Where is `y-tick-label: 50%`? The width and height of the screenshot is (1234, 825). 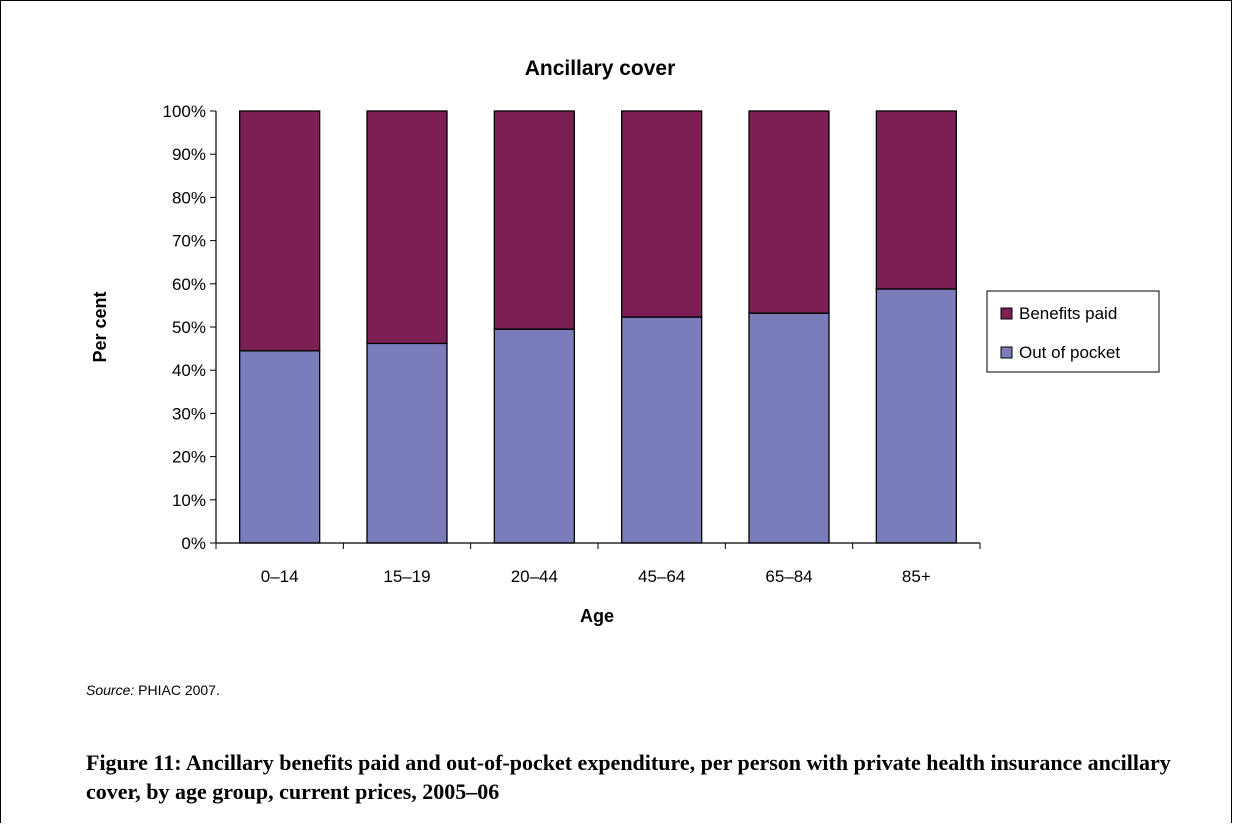
y-tick-label: 50% is located at coordinates (189, 327).